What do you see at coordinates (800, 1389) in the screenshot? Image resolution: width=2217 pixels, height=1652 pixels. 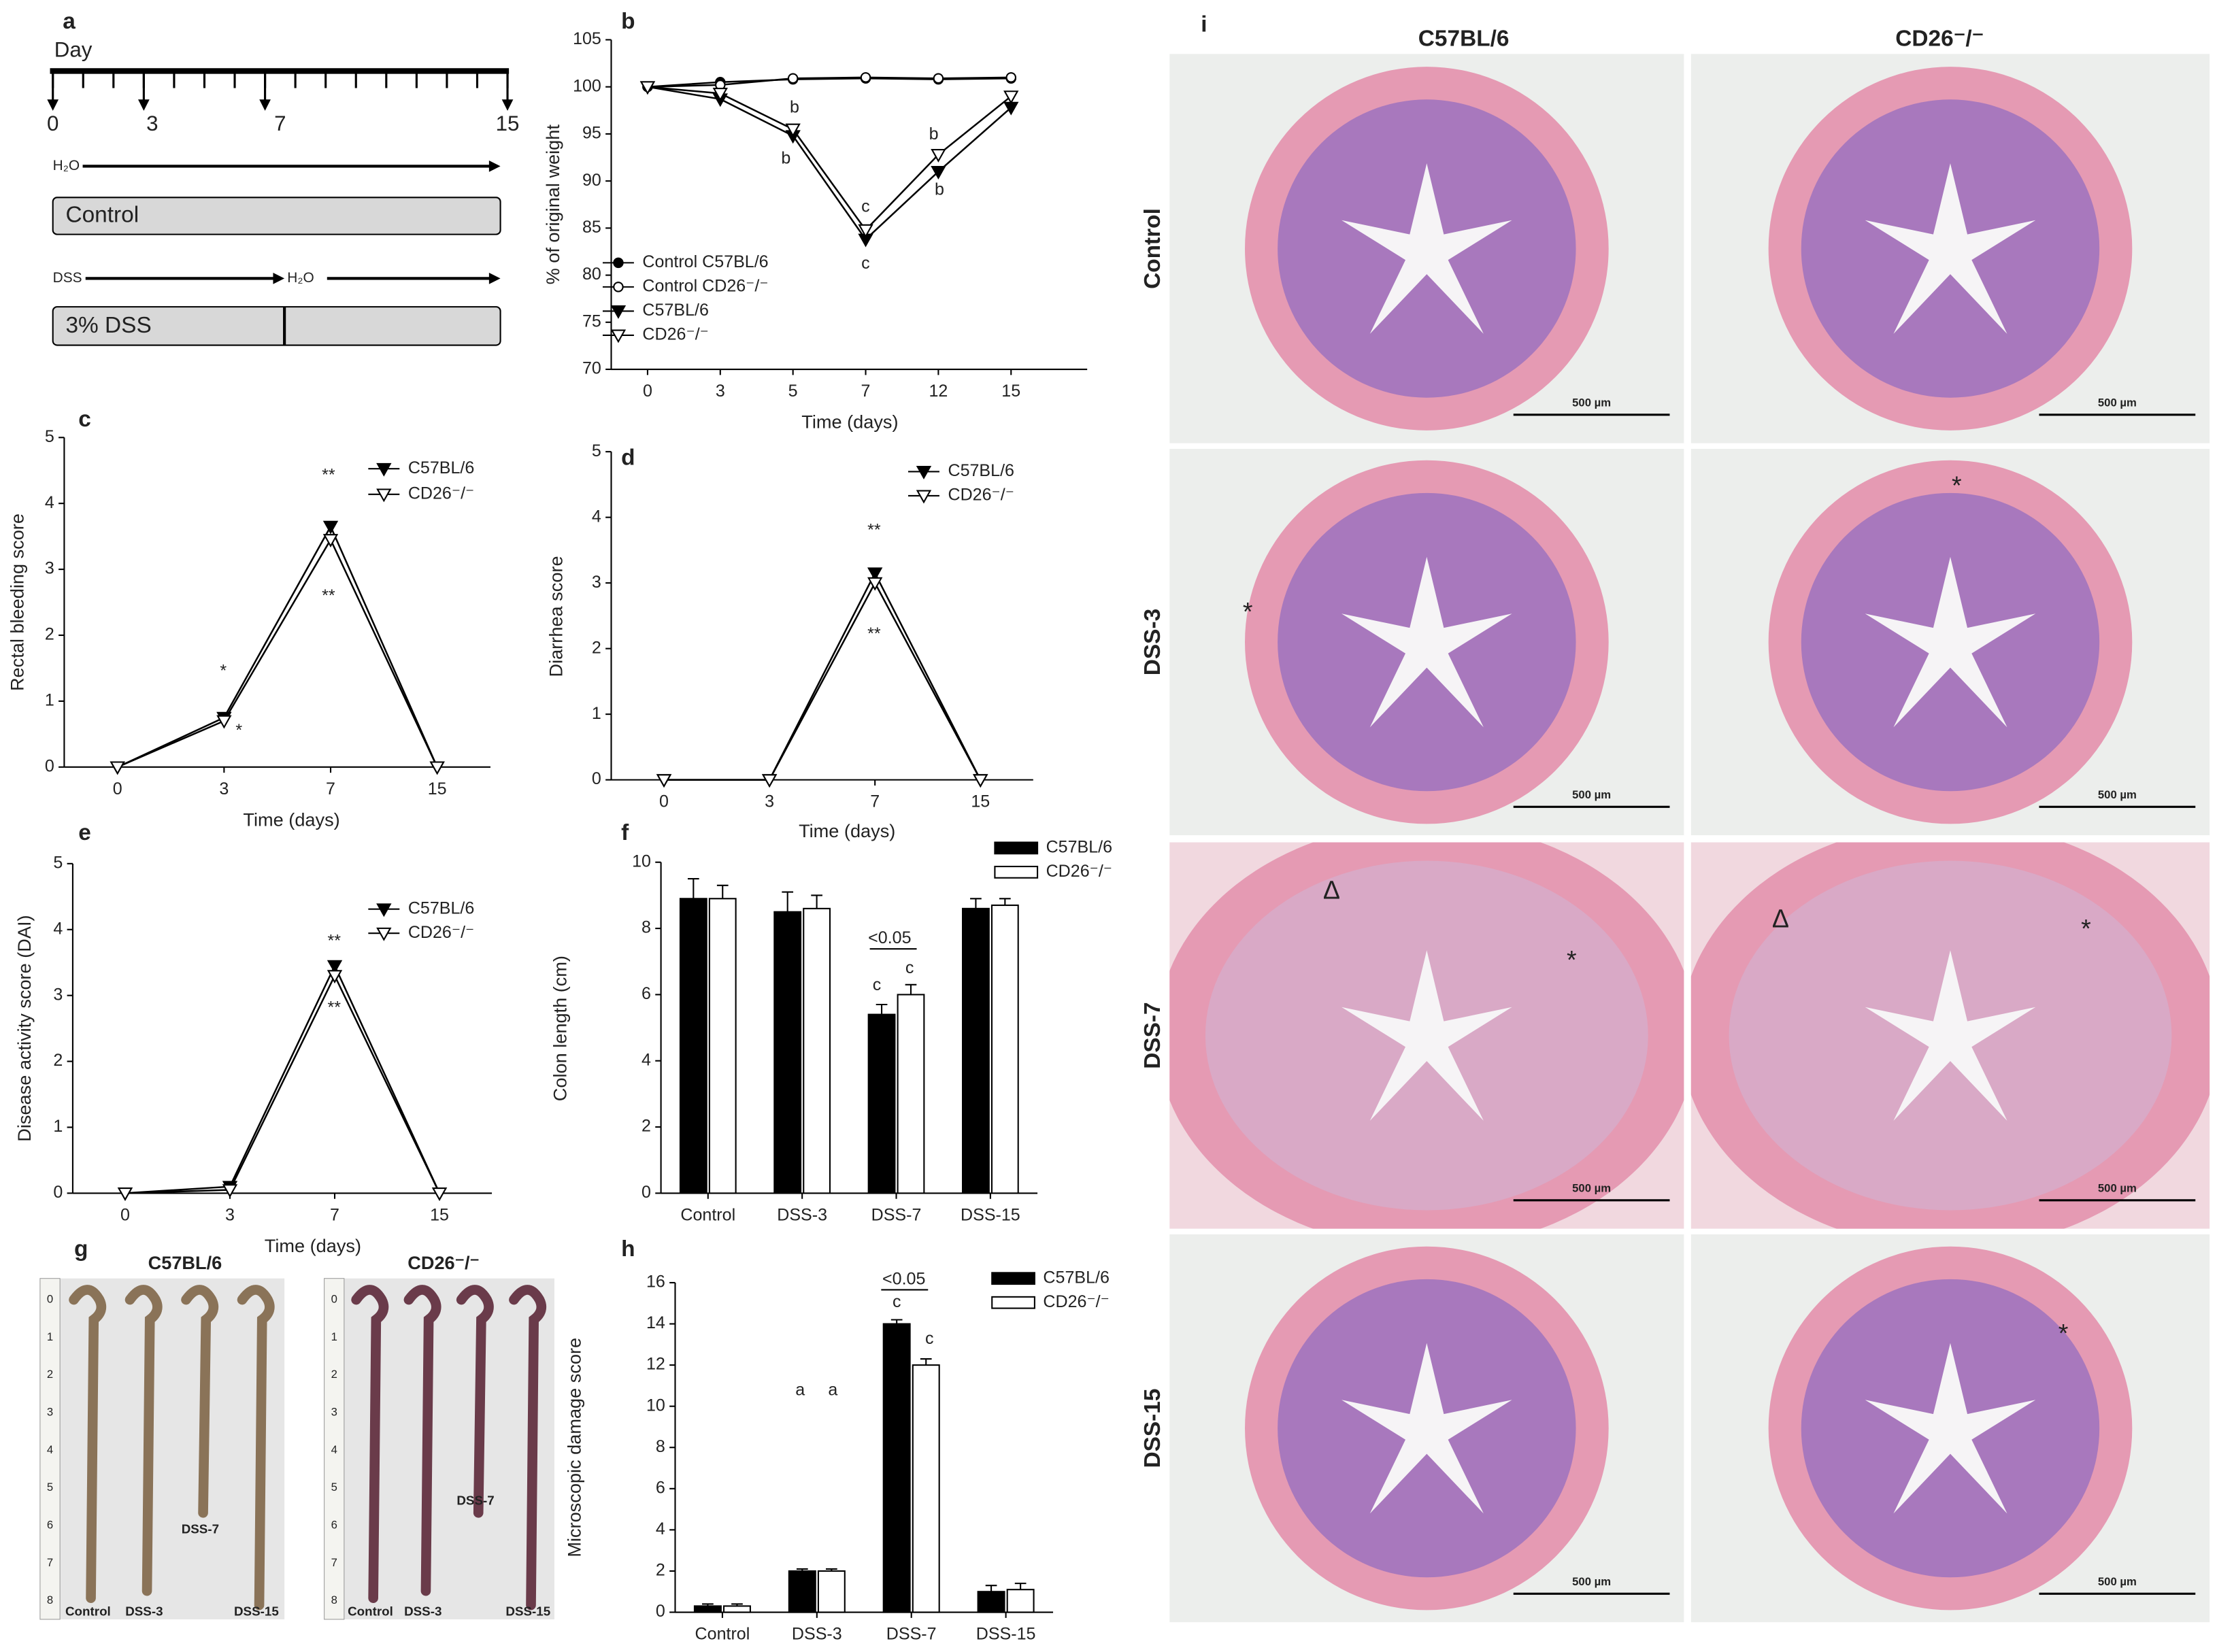 I see `annotation: a` at bounding box center [800, 1389].